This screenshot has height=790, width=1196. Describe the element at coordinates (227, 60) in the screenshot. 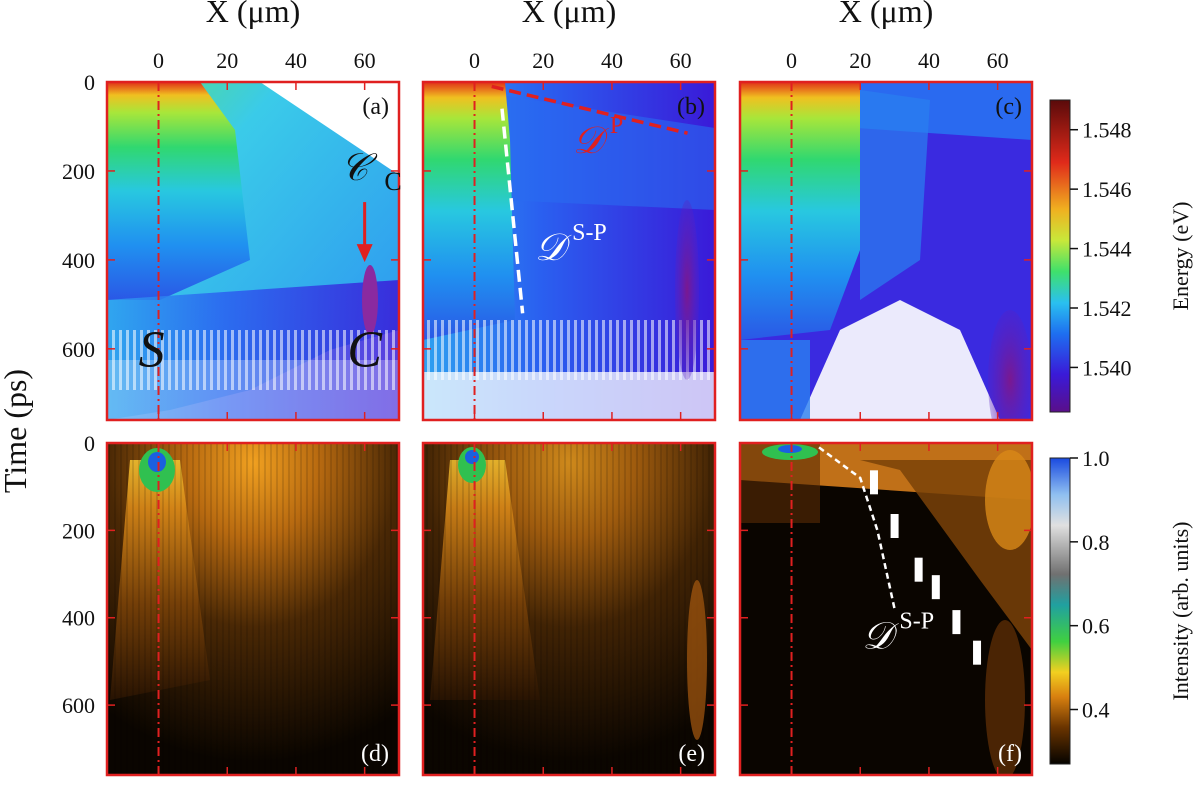

I see `x-tick-label-a-20: 20` at that location.